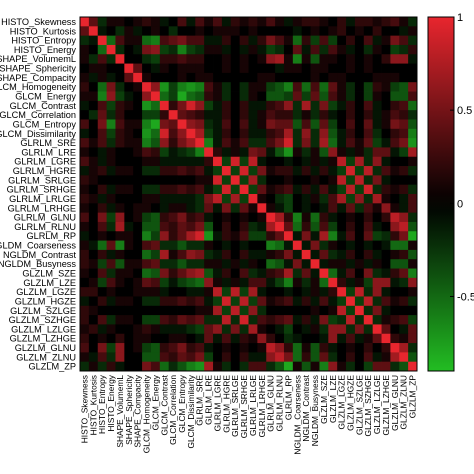 The width and height of the screenshot is (474, 474). I want to click on column-label: NGLDM_Coarseness, so click(297, 415).